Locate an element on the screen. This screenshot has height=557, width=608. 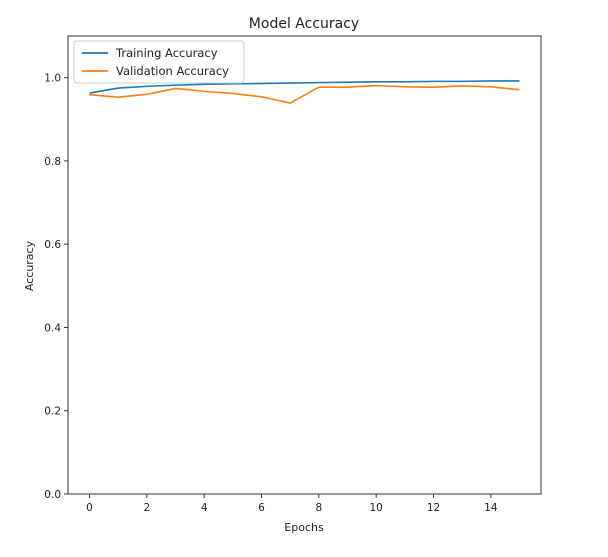
series-layer is located at coordinates (304, 92).